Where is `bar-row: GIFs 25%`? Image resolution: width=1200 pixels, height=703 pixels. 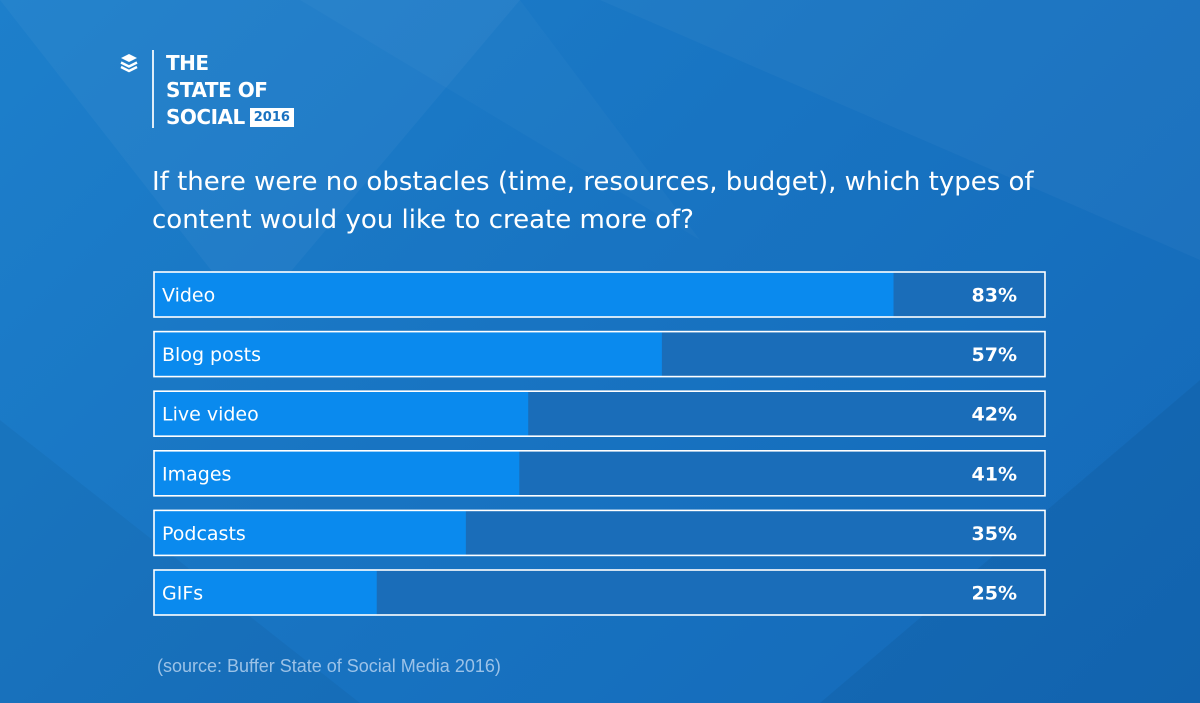 bar-row: GIFs 25% is located at coordinates (599, 592).